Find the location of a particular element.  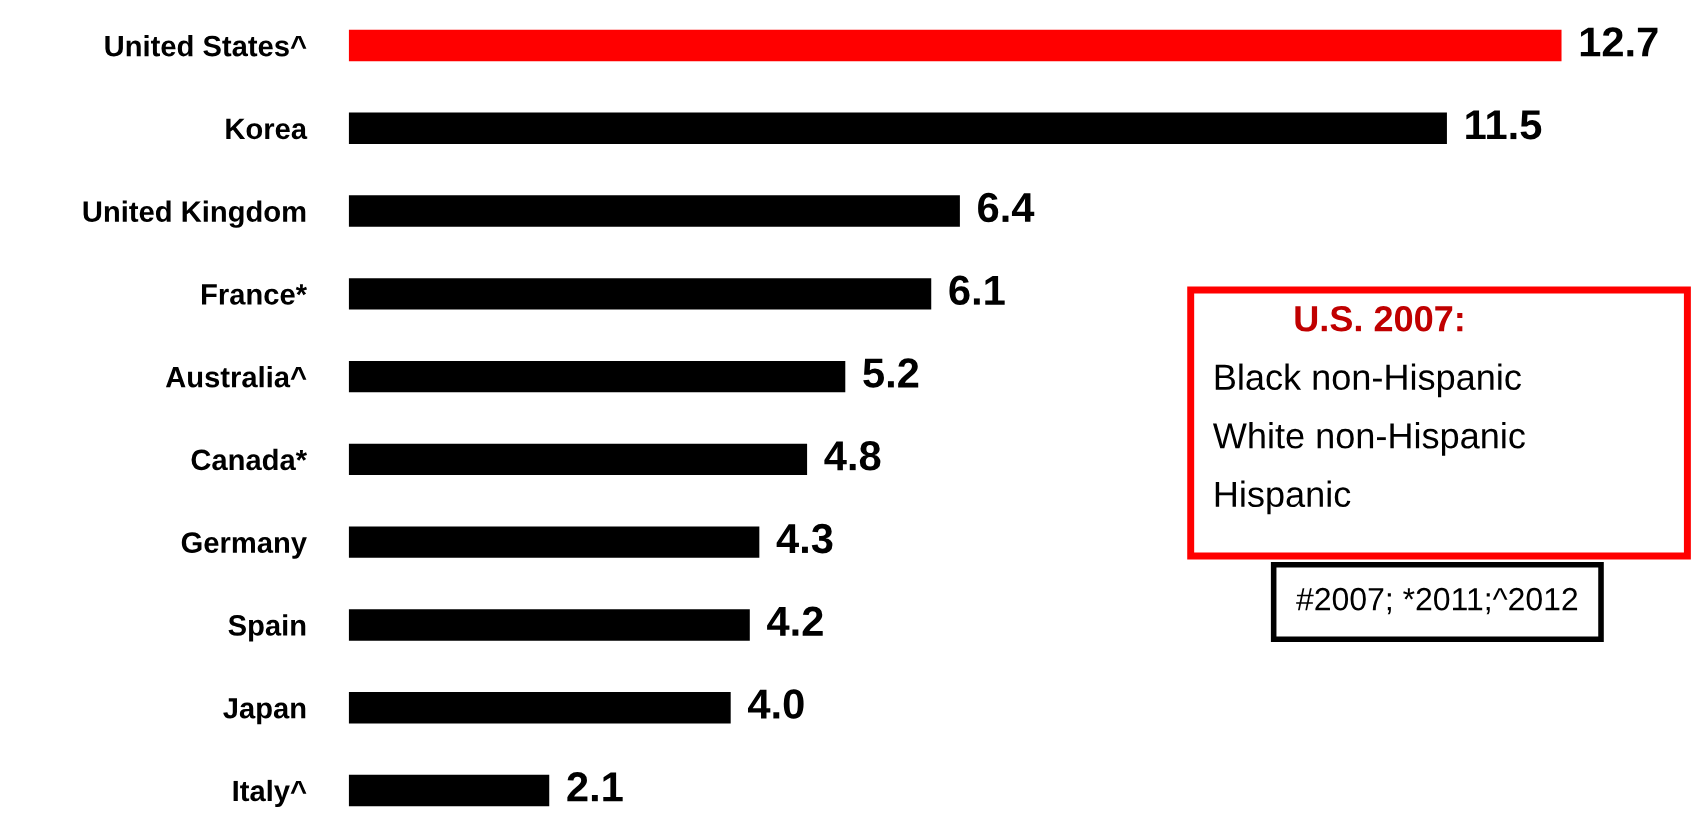

y-tick-label: Japan is located at coordinates (264, 711).